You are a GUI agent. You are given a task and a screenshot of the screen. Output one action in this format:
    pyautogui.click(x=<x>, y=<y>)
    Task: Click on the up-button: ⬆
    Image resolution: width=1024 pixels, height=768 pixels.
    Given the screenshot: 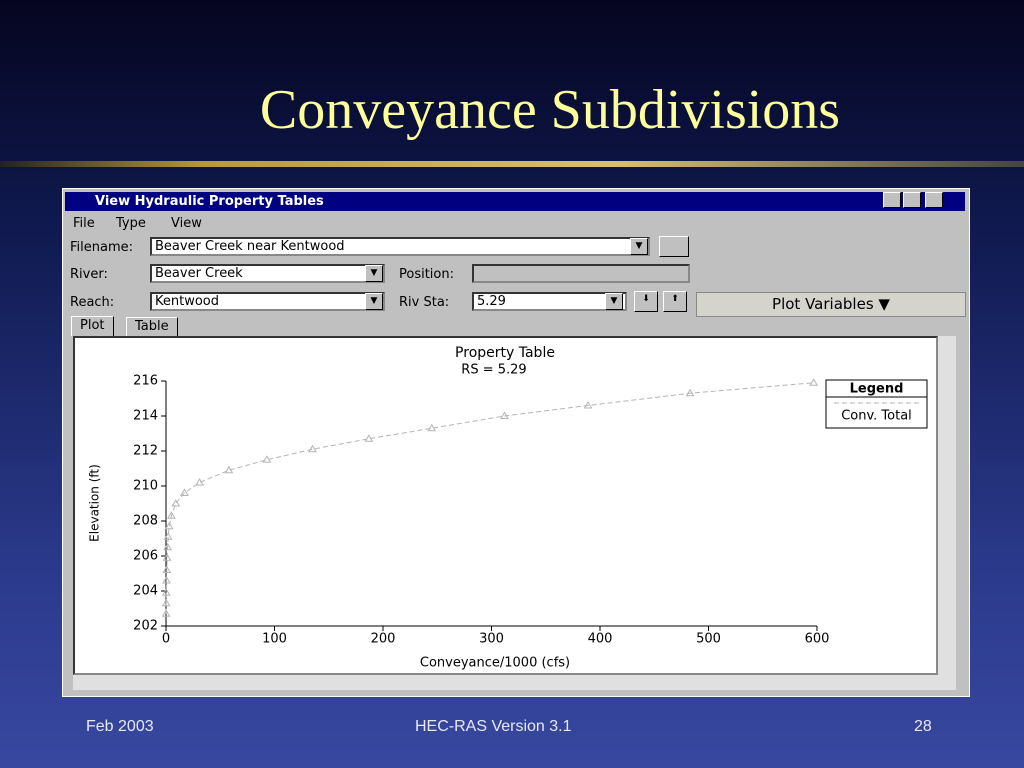 What is the action you would take?
    pyautogui.click(x=675, y=301)
    